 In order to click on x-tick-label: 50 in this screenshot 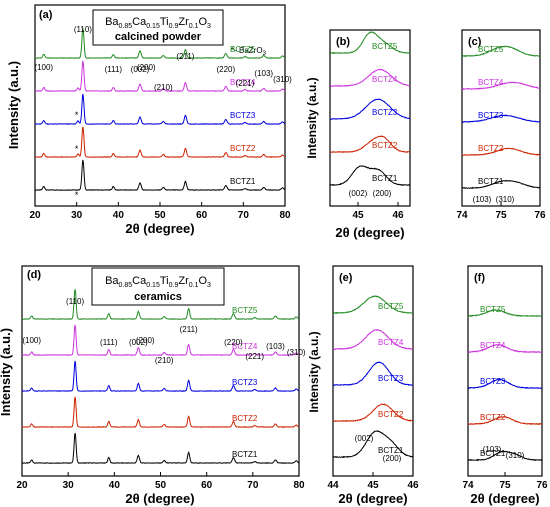, I will do `click(161, 485)`.